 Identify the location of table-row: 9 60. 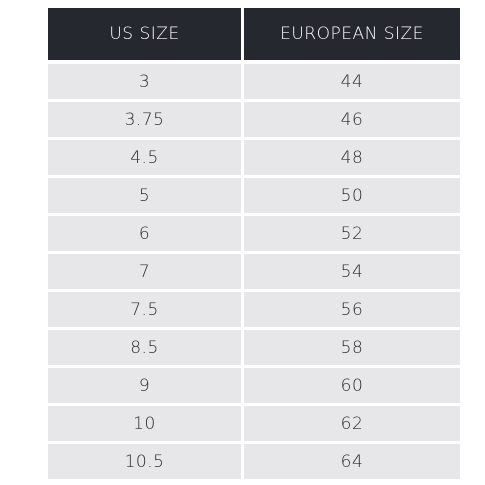
(254, 385).